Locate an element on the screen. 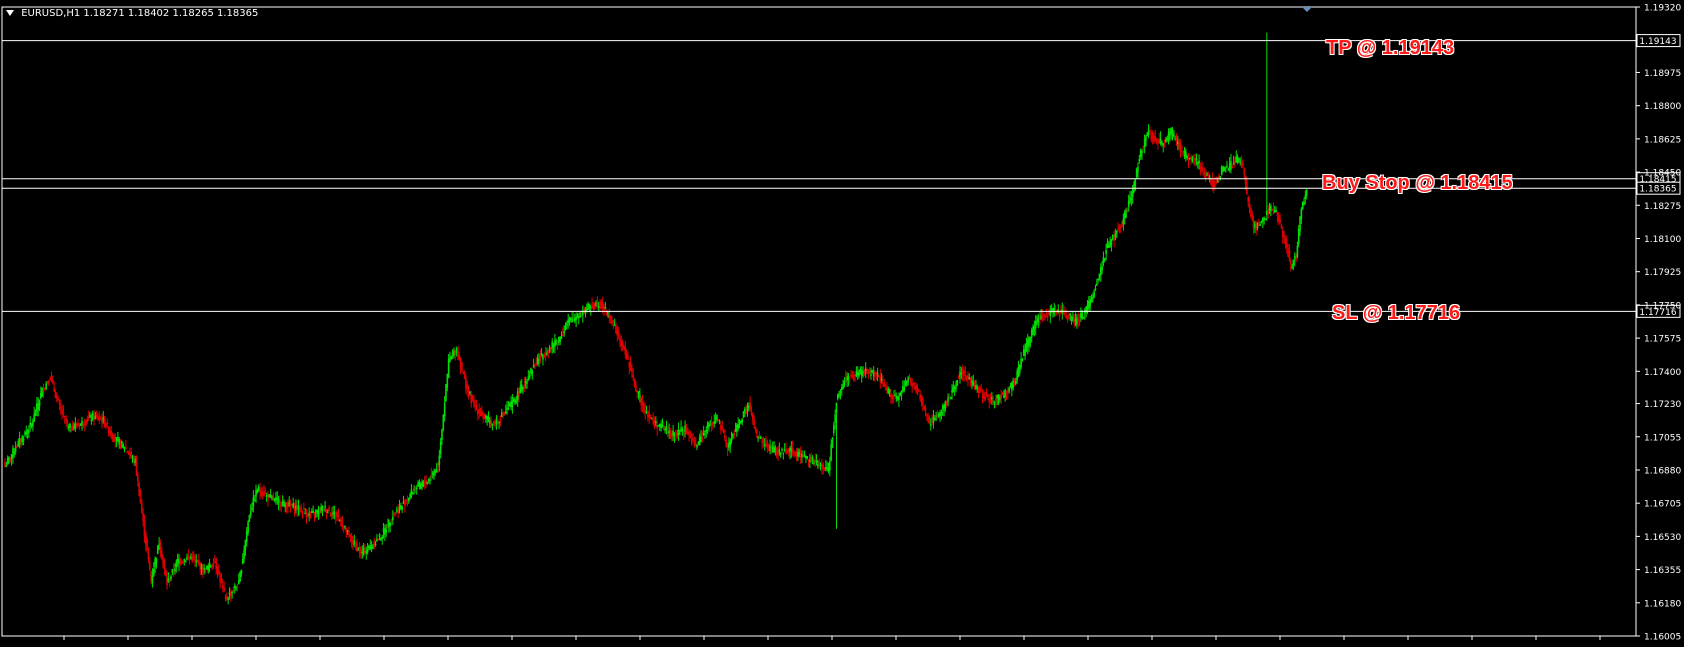  collapse-triangle-icon is located at coordinates (10, 13).